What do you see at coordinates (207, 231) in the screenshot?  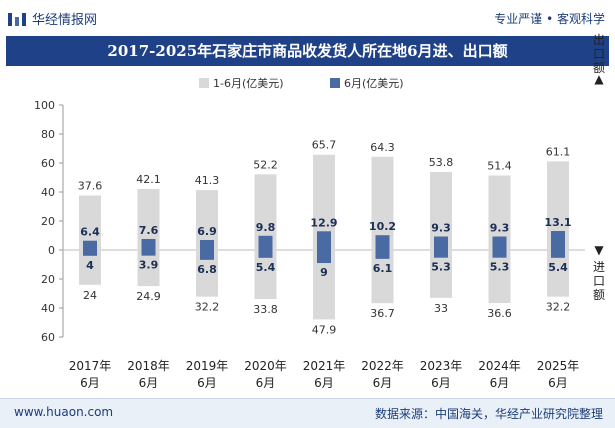 I see `data-label-export-june: 6.9` at bounding box center [207, 231].